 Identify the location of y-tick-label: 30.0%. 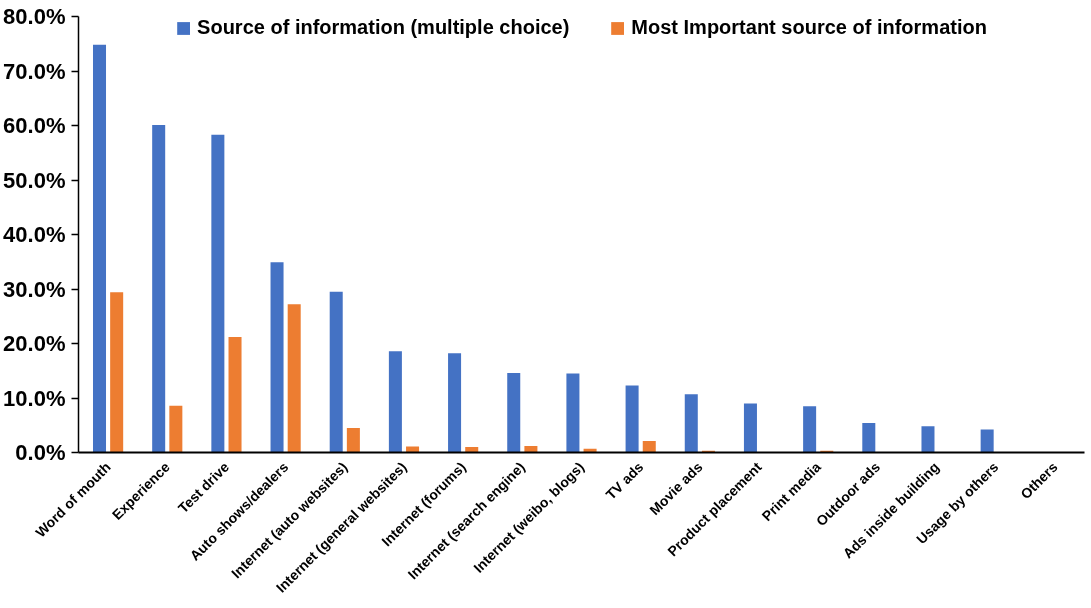
(34, 289).